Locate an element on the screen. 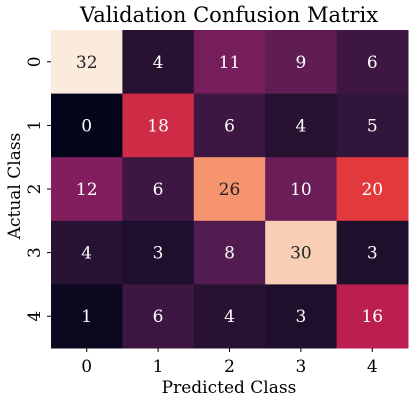  cell-value-4-2: 4 is located at coordinates (229, 317).